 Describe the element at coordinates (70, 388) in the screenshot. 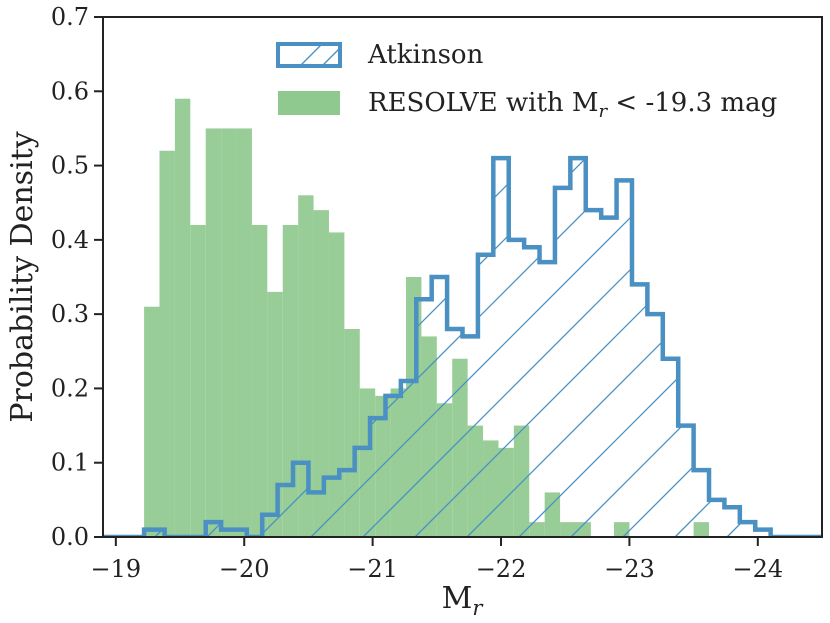

I see `y-tick-label-2: 0.2` at that location.